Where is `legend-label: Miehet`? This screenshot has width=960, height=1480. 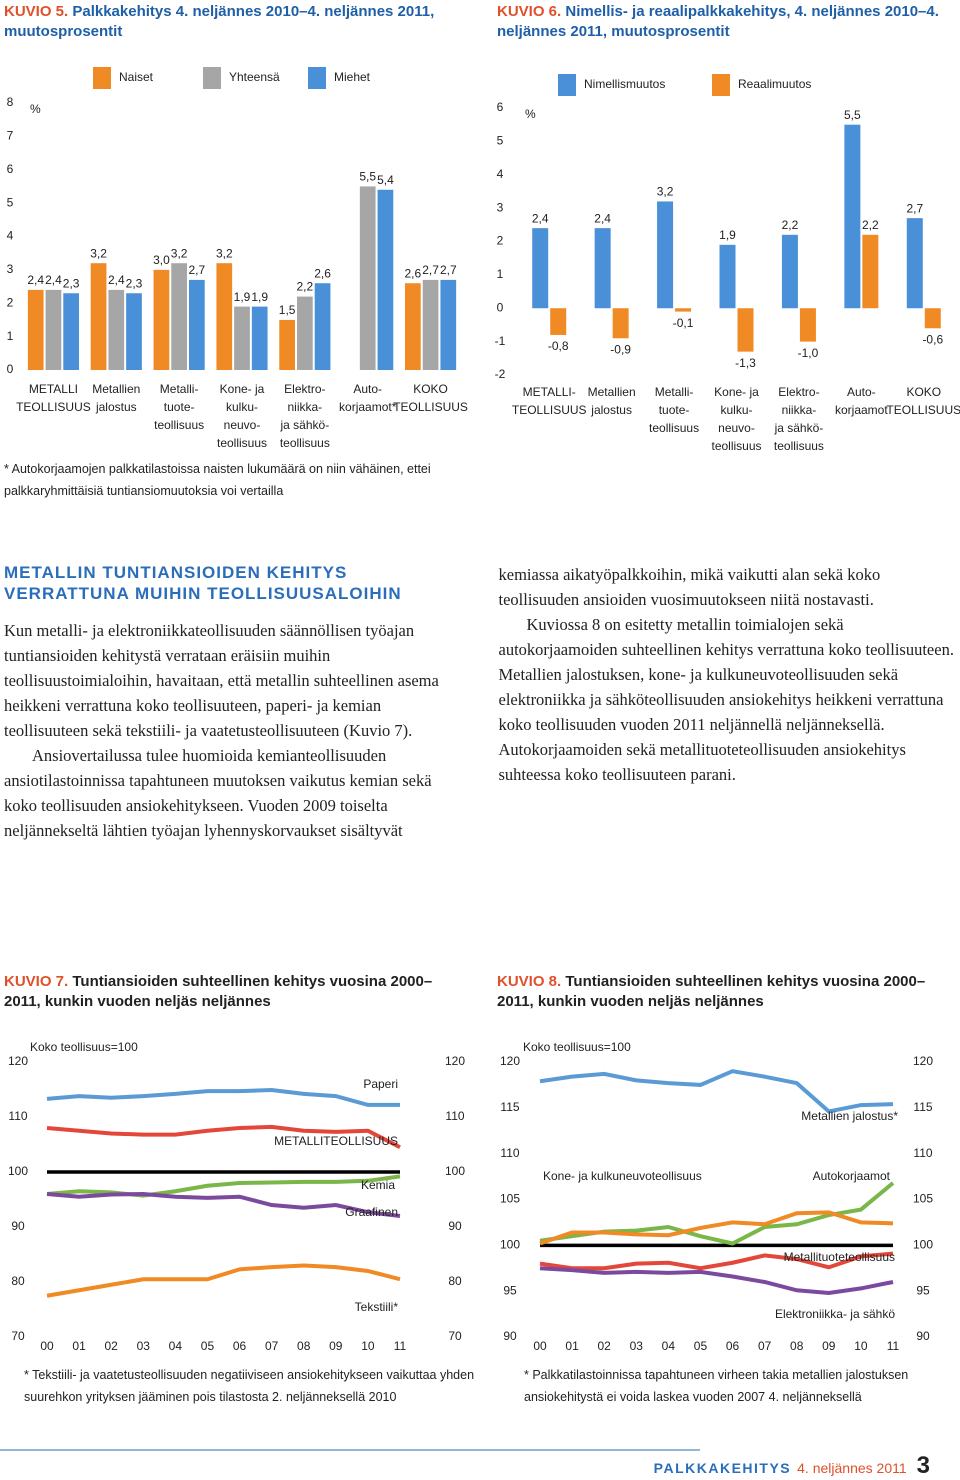
legend-label: Miehet is located at coordinates (352, 77).